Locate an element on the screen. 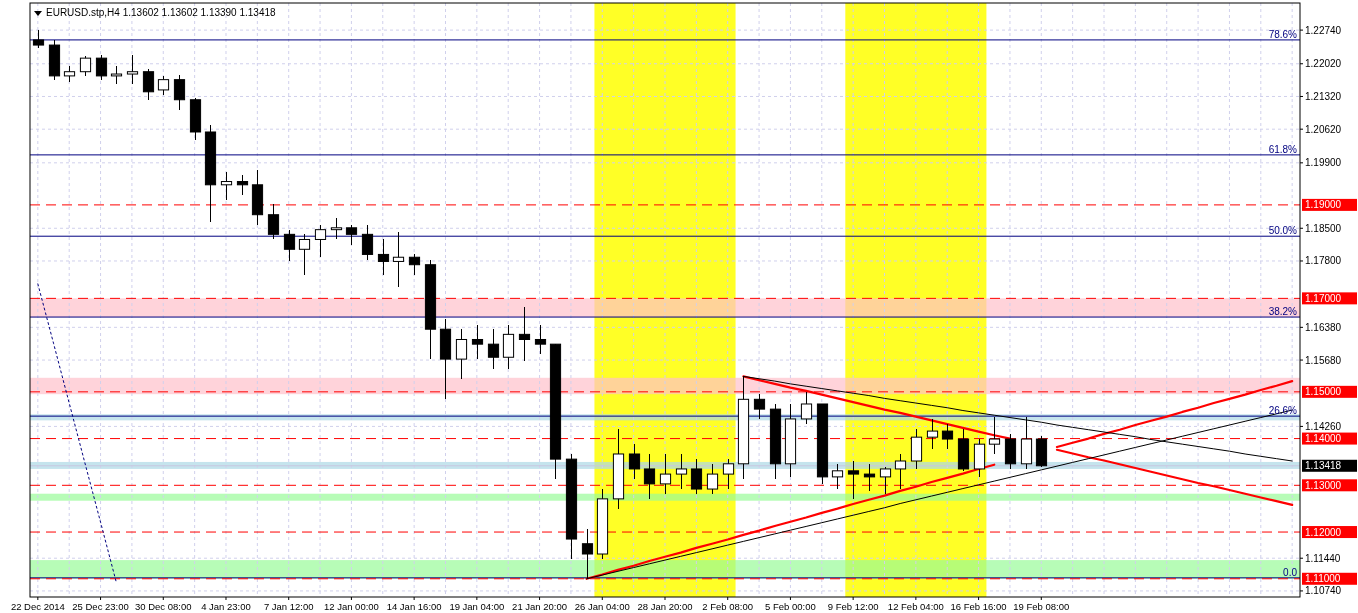 The height and width of the screenshot is (613, 1358). x-tick-label: 7 Jan 12:00 is located at coordinates (288, 606).